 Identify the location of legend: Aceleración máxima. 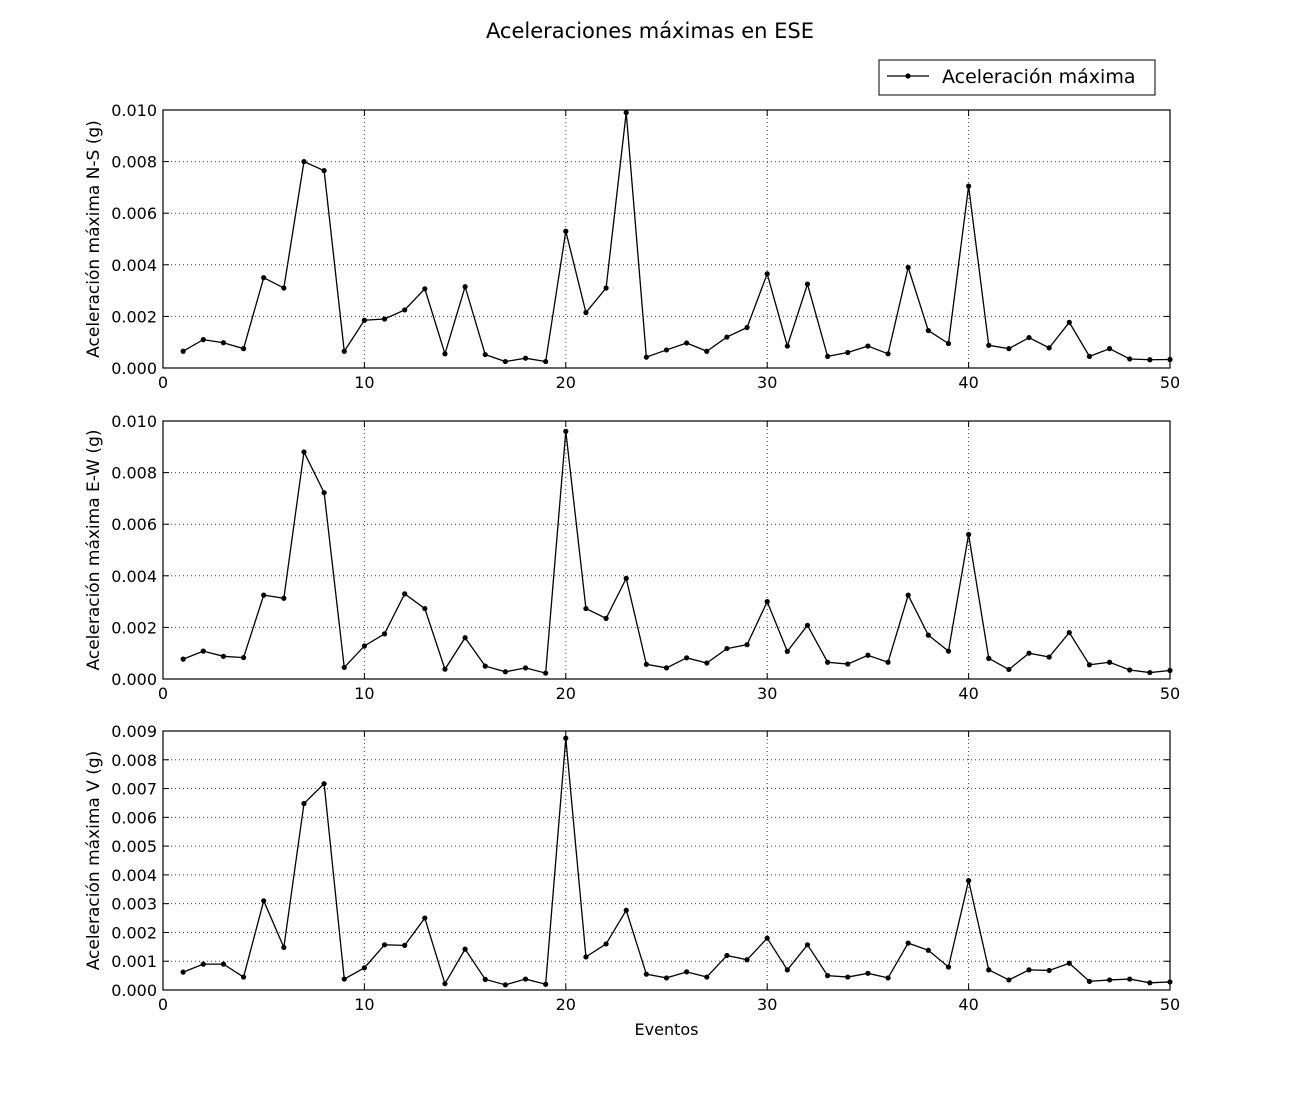
(1017, 77).